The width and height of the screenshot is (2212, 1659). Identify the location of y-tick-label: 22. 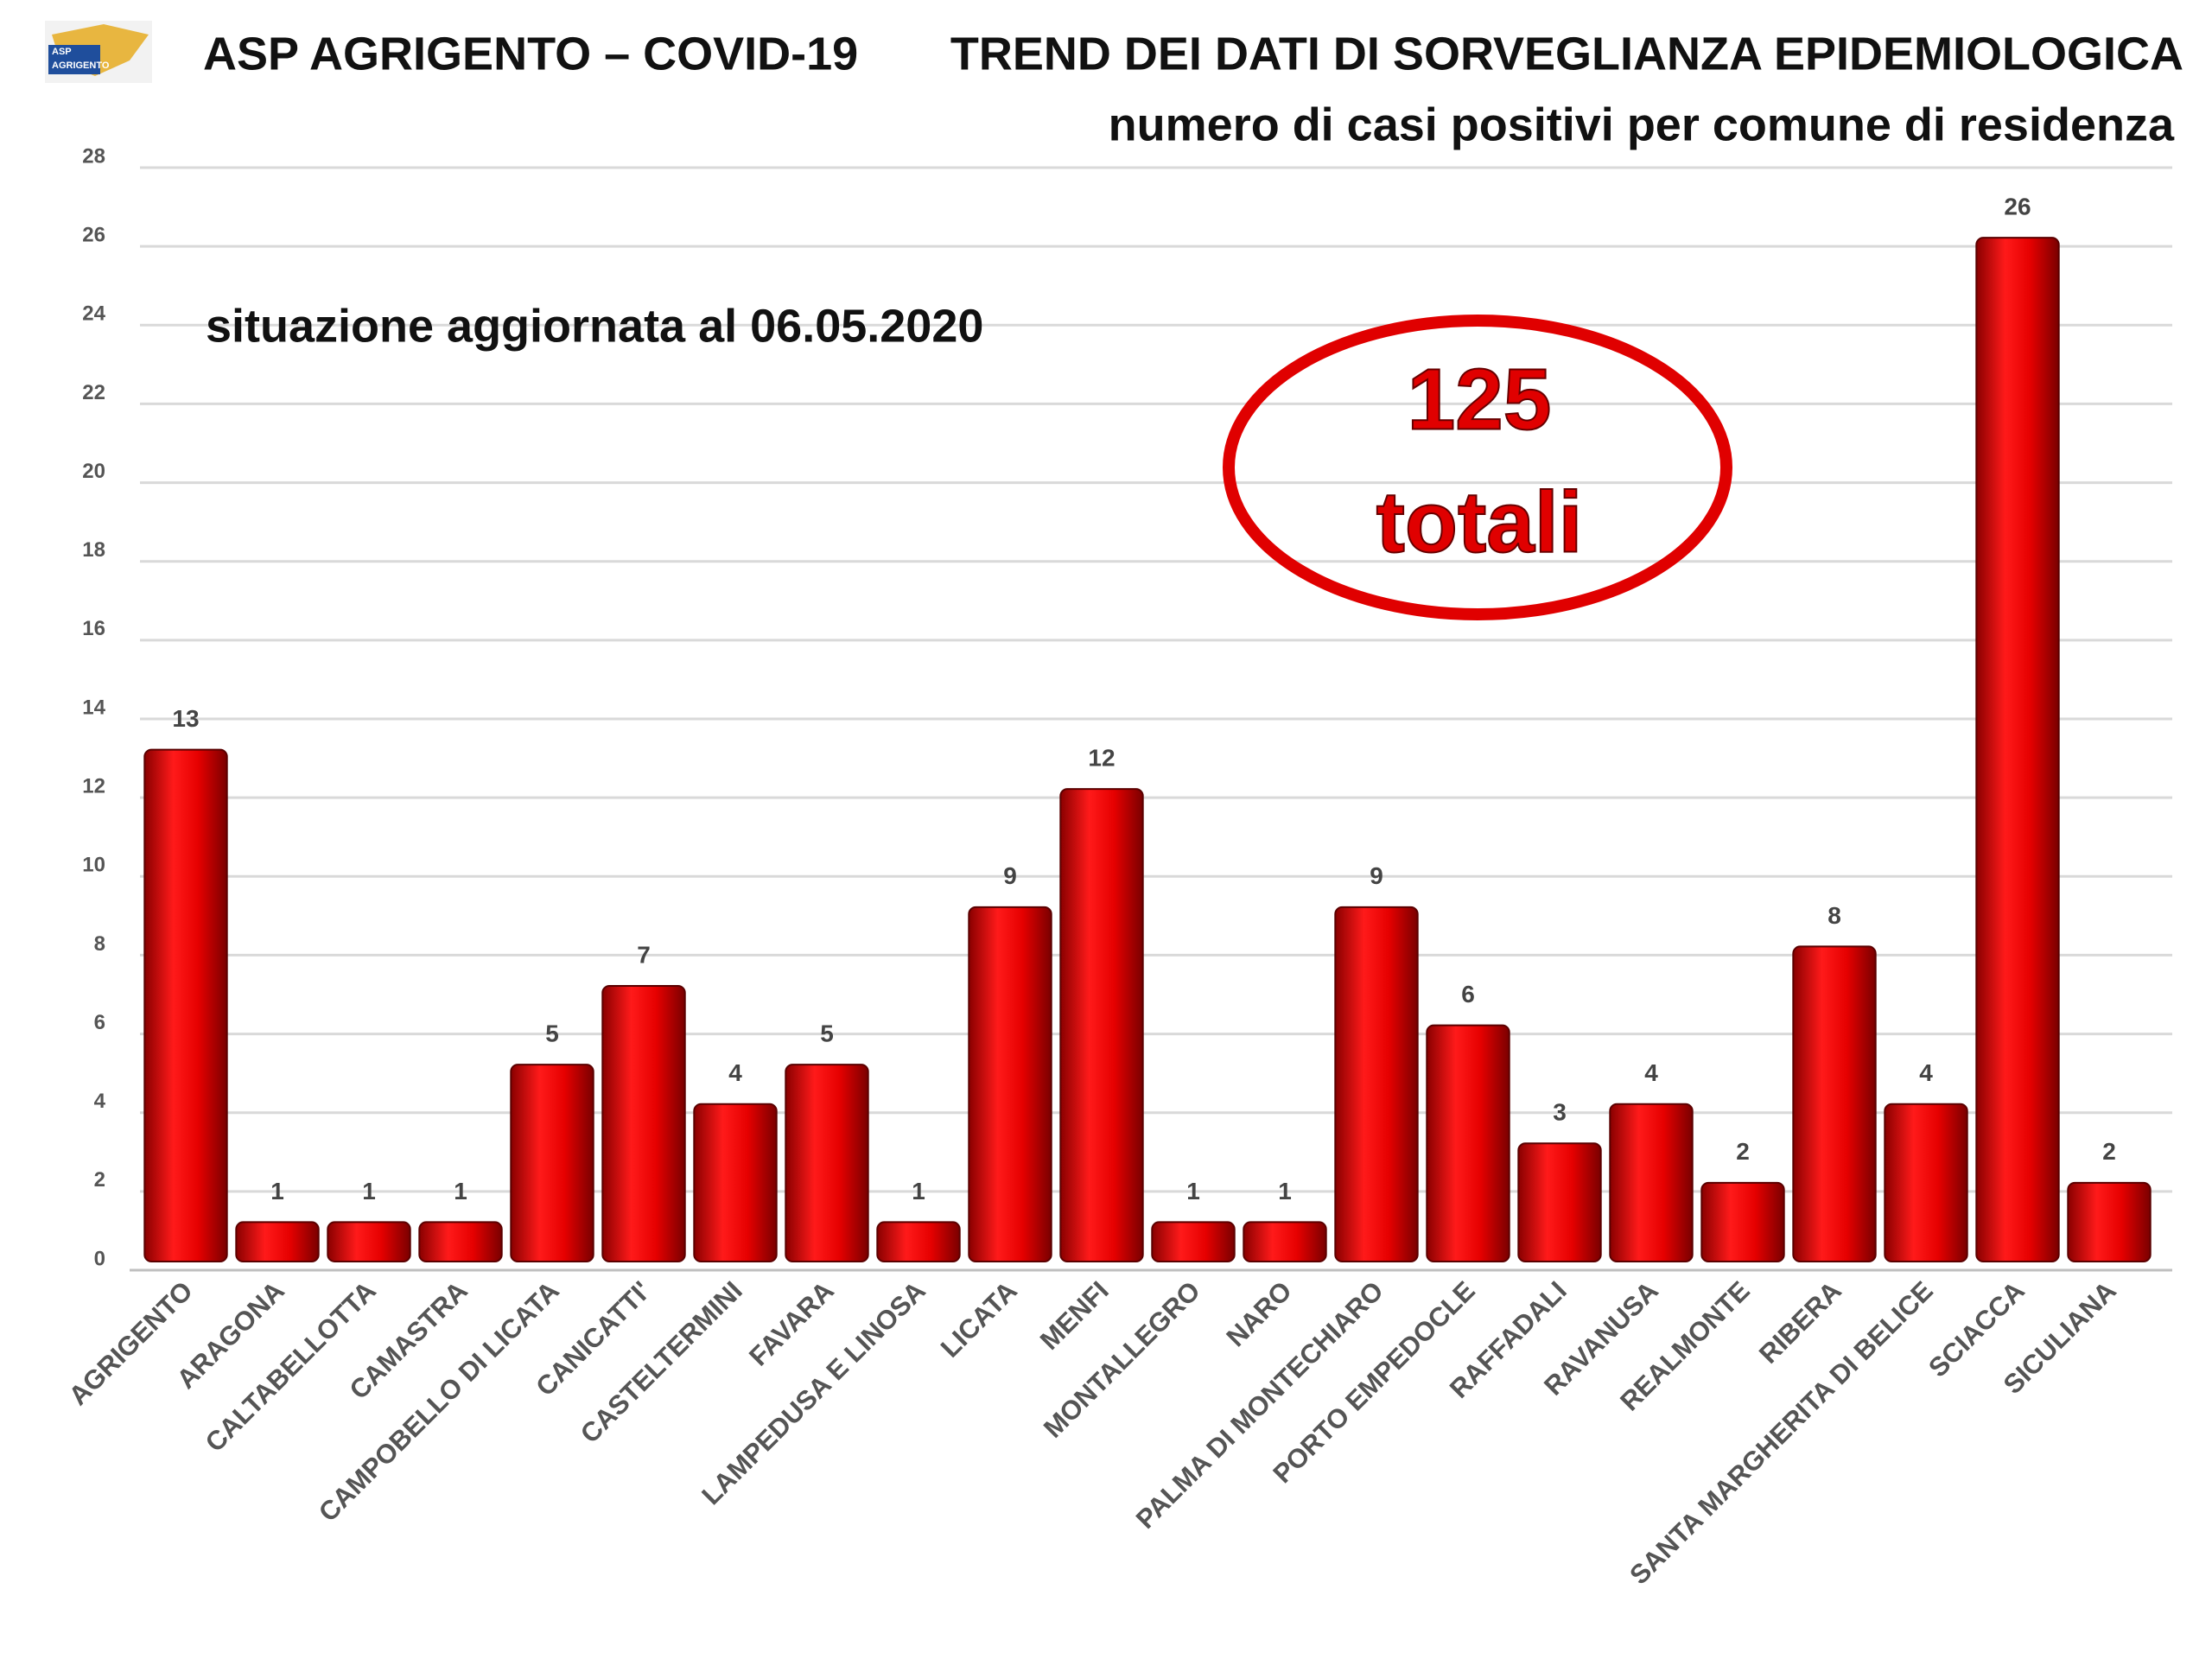
(93, 392).